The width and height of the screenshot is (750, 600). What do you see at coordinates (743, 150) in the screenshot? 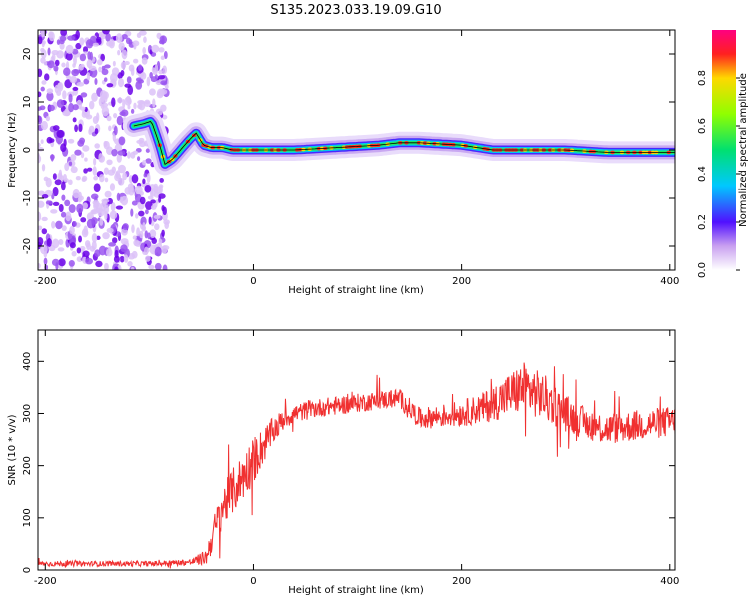
I see `colorbar-label: Normalized spectral amplitude` at bounding box center [743, 150].